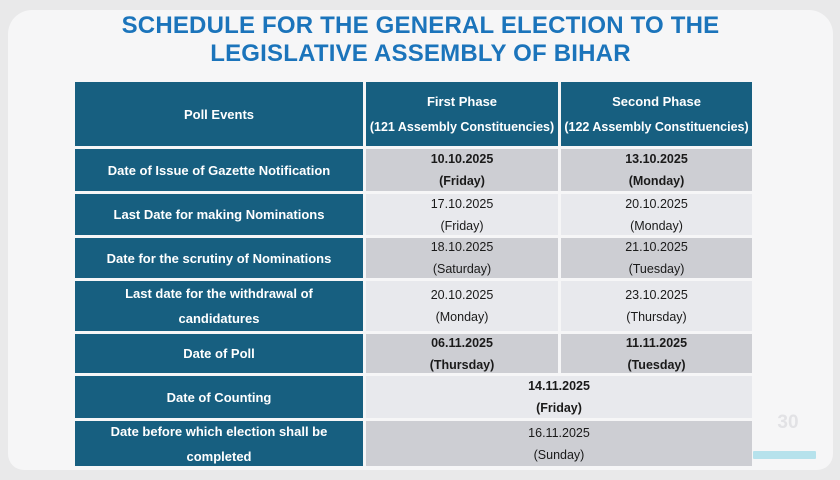 This screenshot has width=840, height=480. Describe the element at coordinates (559, 454) in the screenshot. I see `day-value: (Sunday)` at that location.